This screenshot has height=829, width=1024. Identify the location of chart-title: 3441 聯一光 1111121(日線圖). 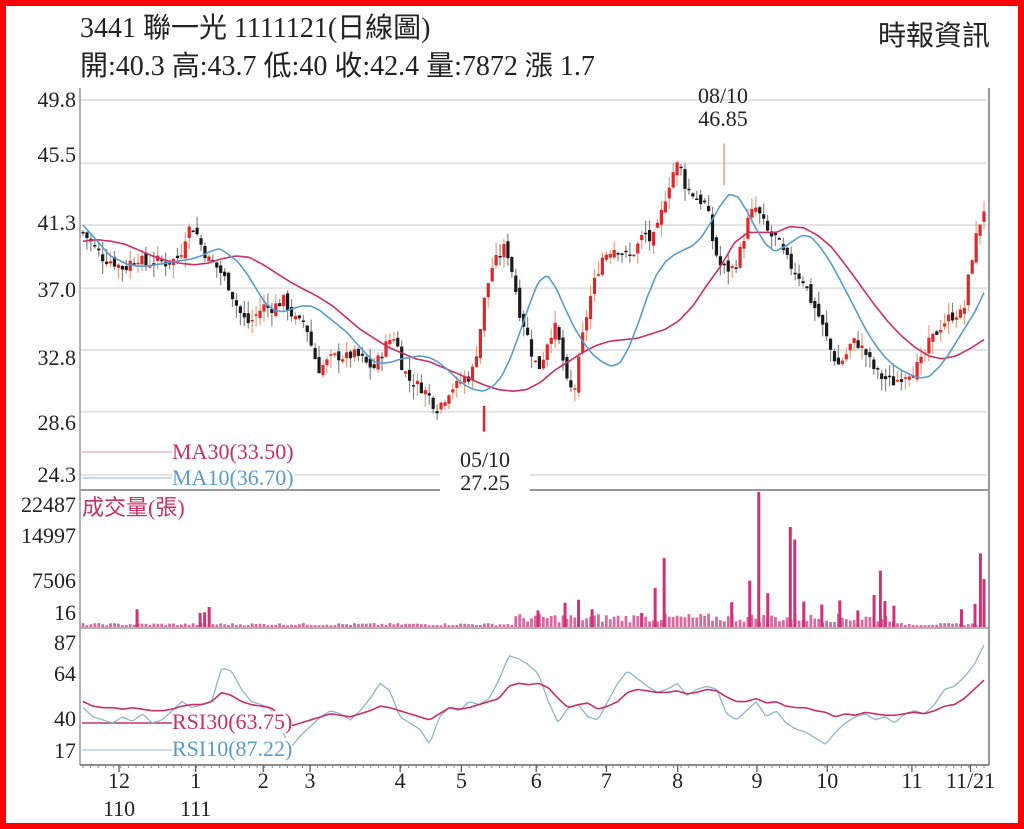
(255, 28).